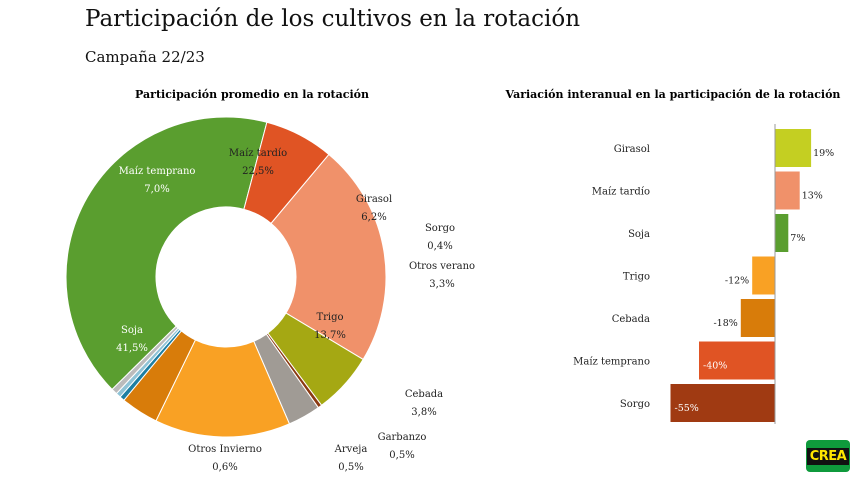 The image size is (865, 480). I want to click on pie-label-garbanzo: Garbanzo, so click(402, 437).